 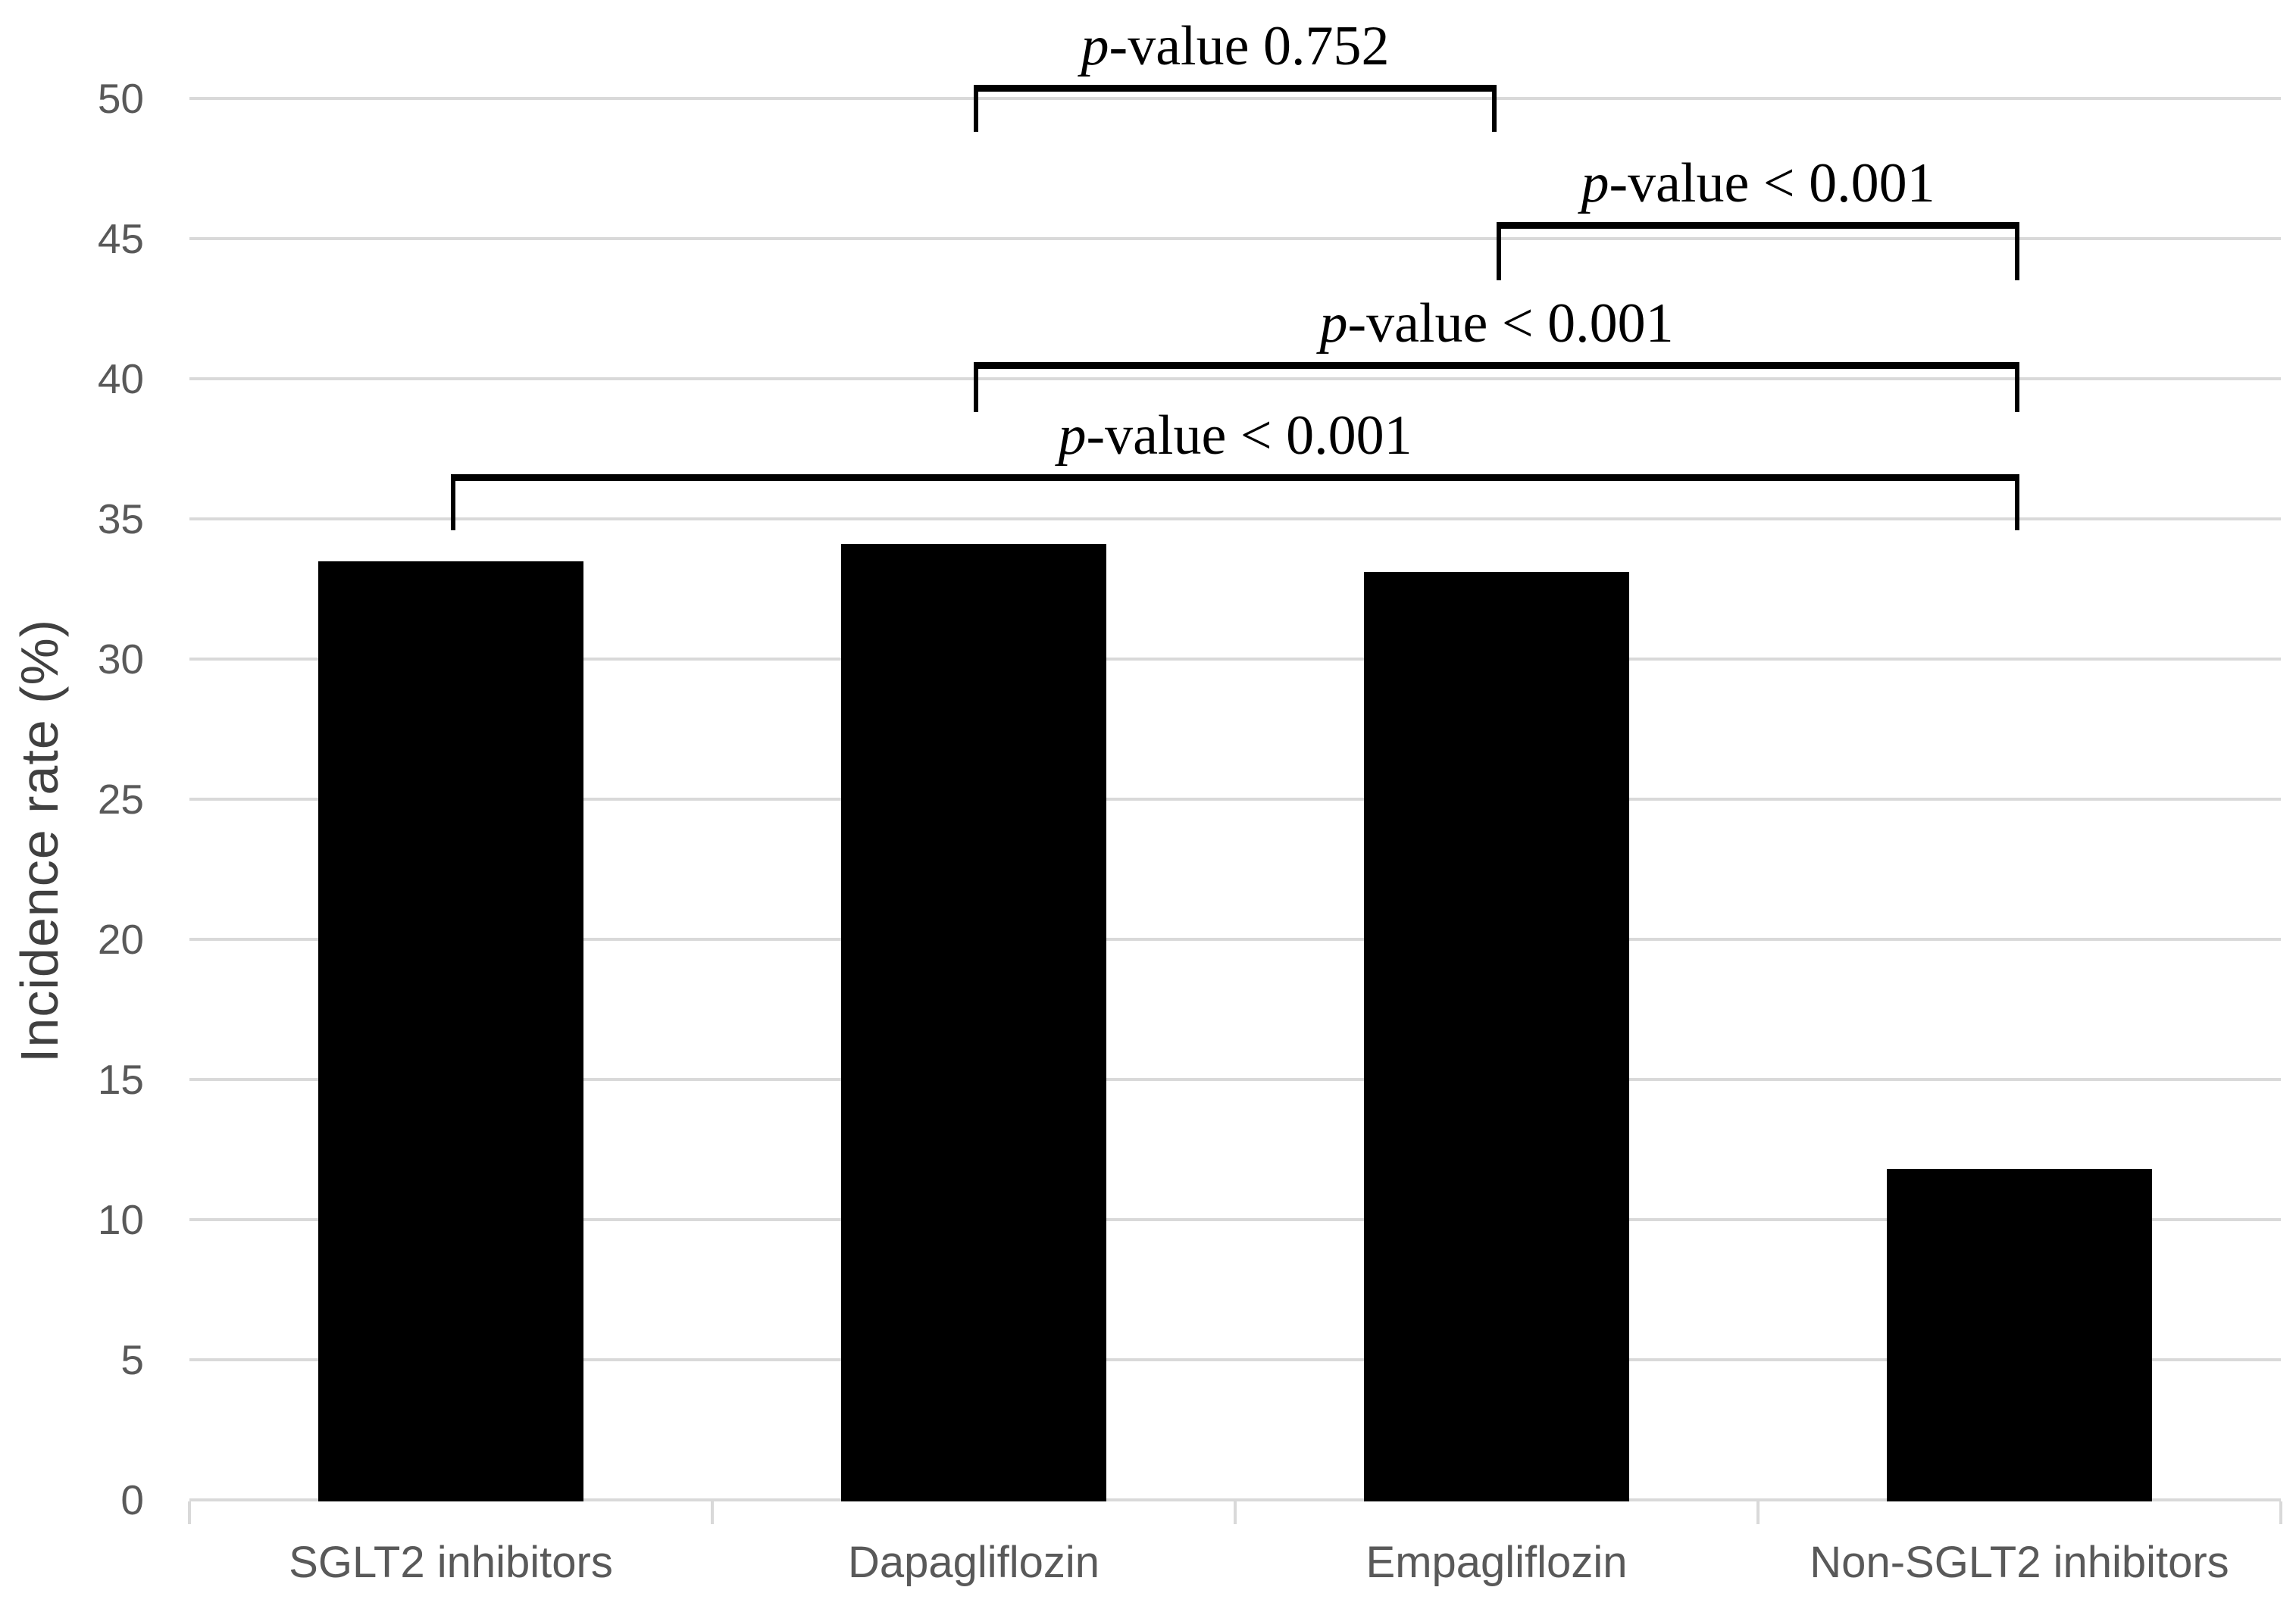 What do you see at coordinates (1497, 1036) in the screenshot?
I see `bar-empagliflozin` at bounding box center [1497, 1036].